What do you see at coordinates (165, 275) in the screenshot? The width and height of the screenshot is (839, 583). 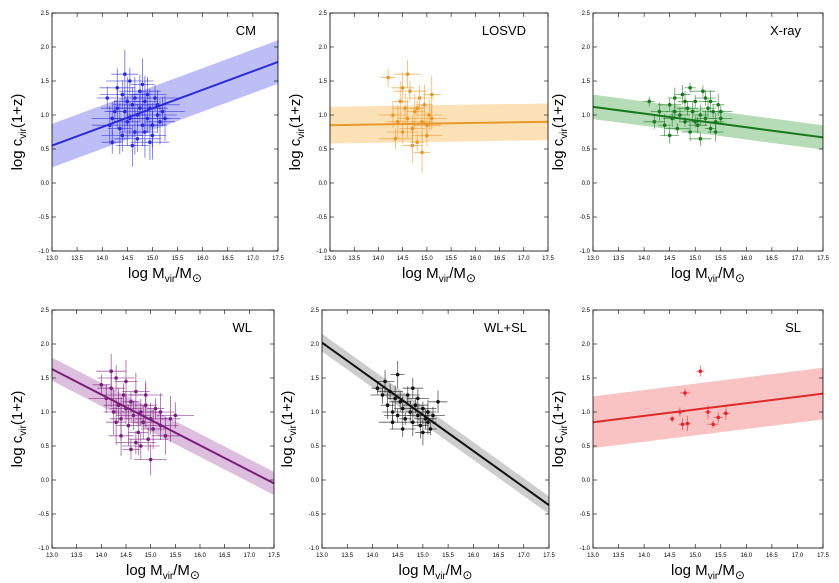 I see `x-axis-label: log Mvir/M⊙` at bounding box center [165, 275].